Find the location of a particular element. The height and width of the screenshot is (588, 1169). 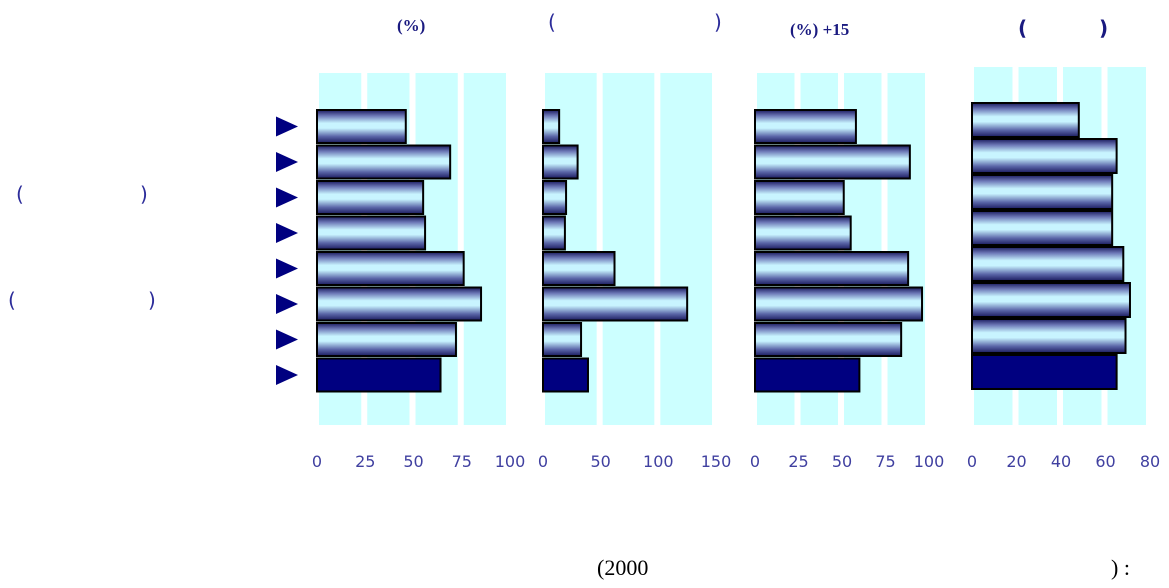

panel-1-tick-label-5: 100 is located at coordinates (510, 461).